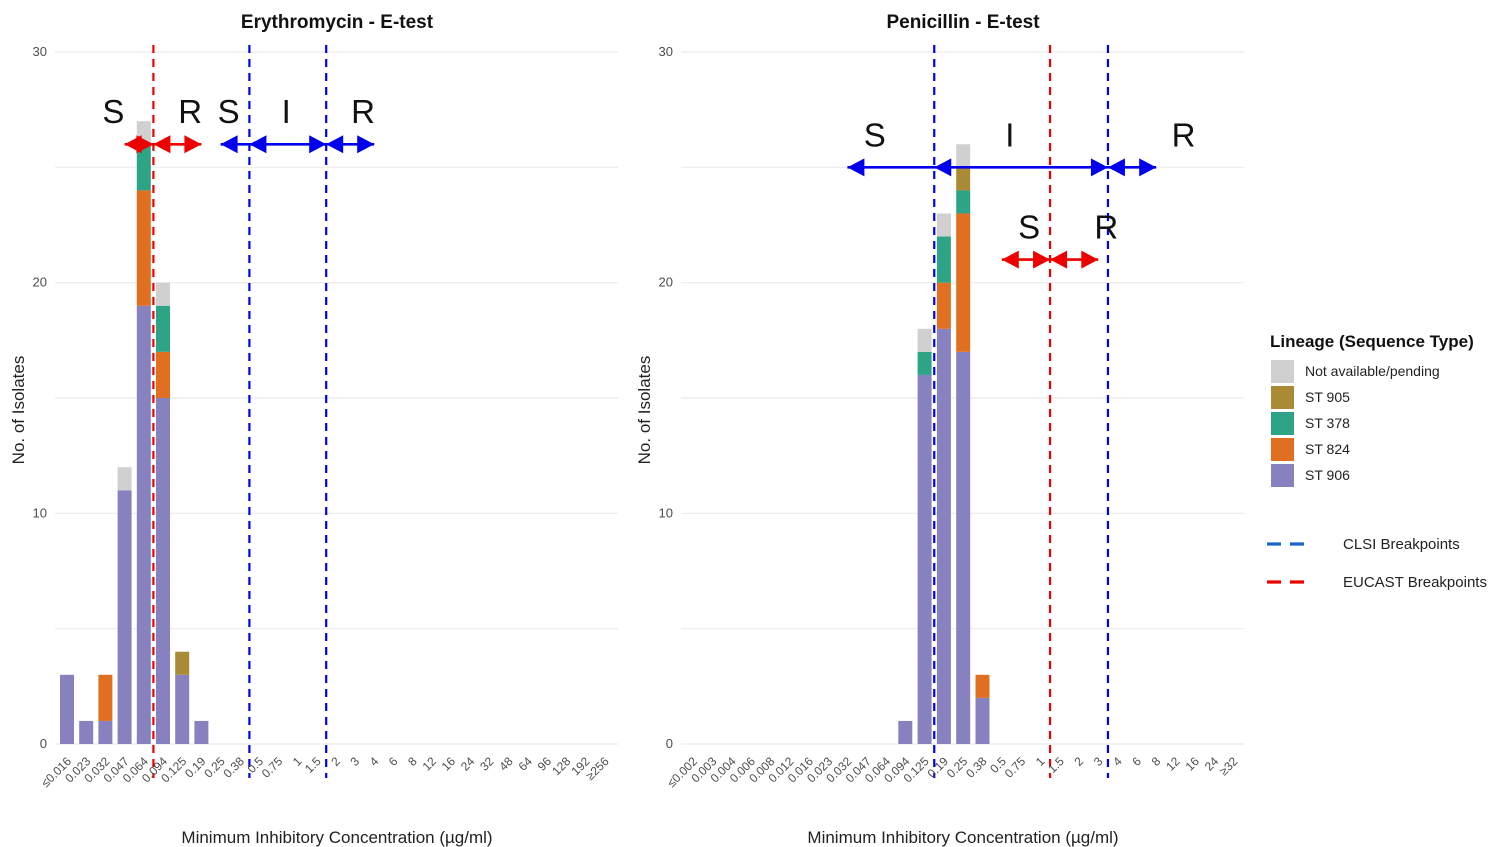 The height and width of the screenshot is (847, 1512). What do you see at coordinates (962, 837) in the screenshot?
I see `penicillin-x-axis-label: Minimum Inhibitory Concentration (µg/ml)` at bounding box center [962, 837].